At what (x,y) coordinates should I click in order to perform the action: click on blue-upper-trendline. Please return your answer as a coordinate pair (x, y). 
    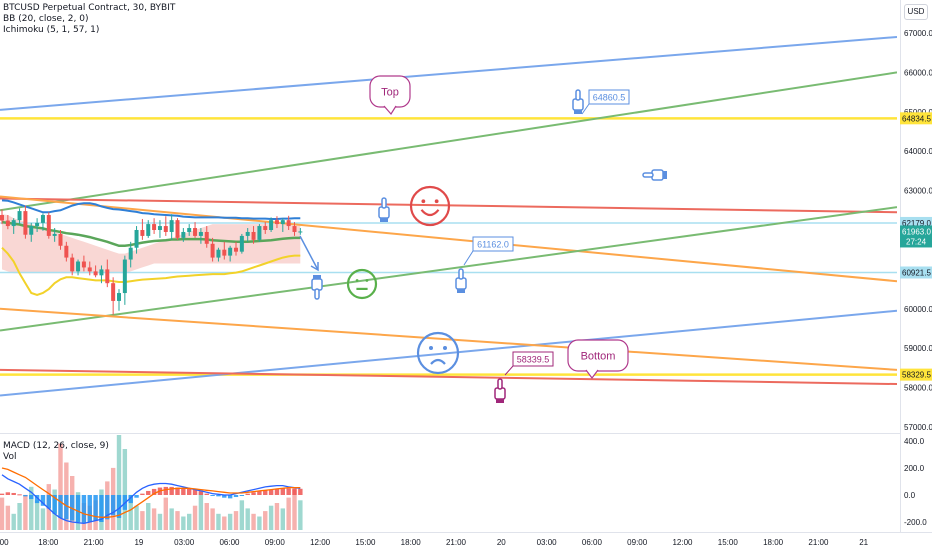
    Looking at the image, I should click on (448, 73).